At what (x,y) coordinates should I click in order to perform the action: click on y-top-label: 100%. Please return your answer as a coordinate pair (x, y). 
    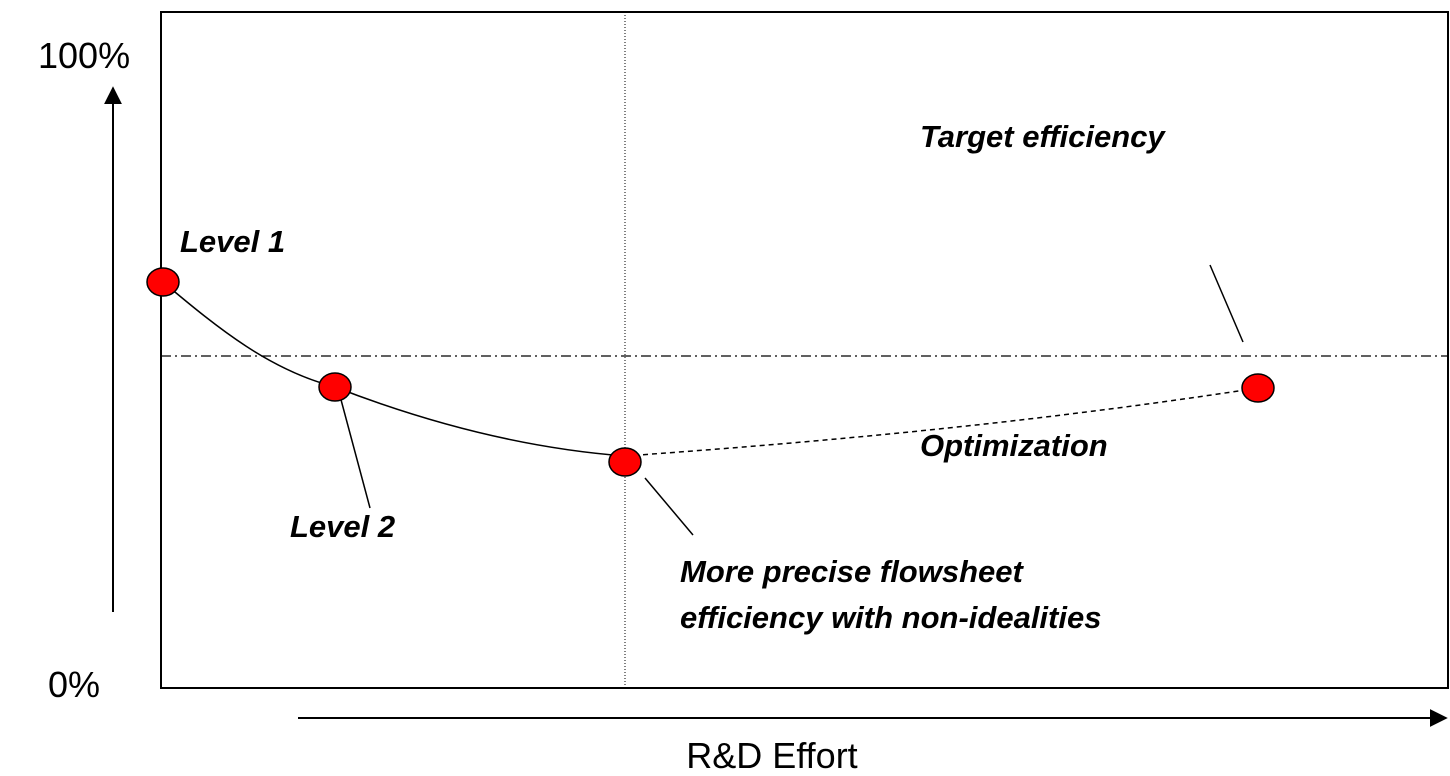
    Looking at the image, I should click on (84, 55).